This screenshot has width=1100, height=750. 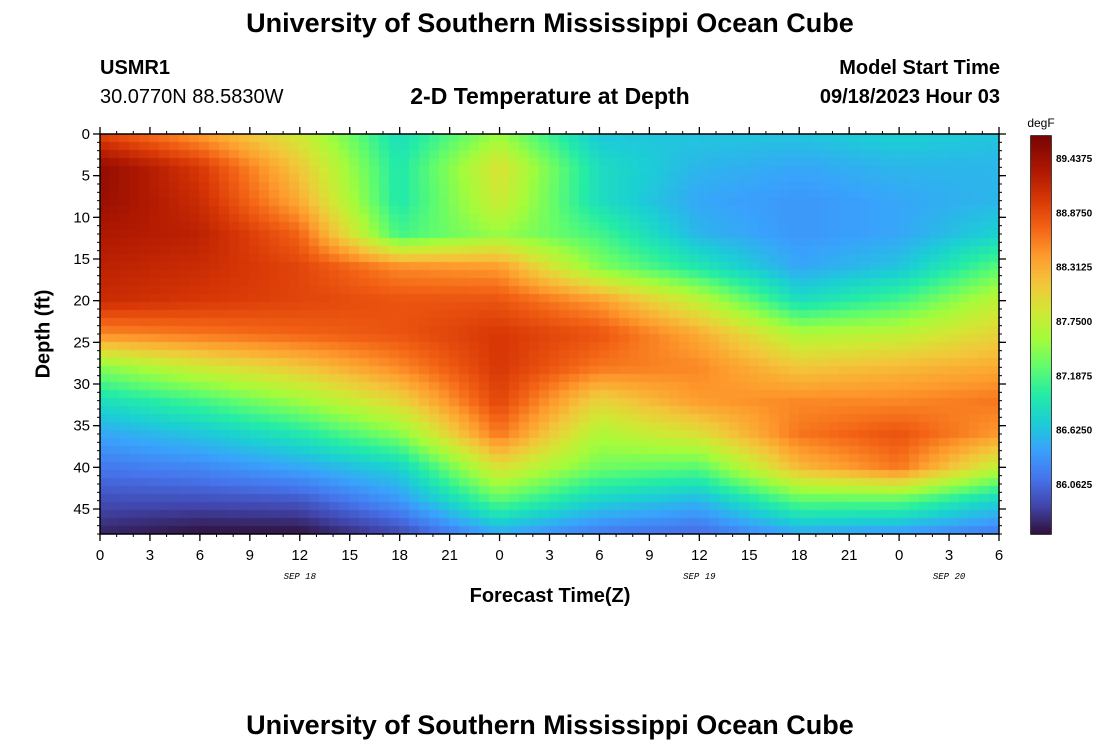 What do you see at coordinates (81, 467) in the screenshot?
I see `y-tick-label: 40` at bounding box center [81, 467].